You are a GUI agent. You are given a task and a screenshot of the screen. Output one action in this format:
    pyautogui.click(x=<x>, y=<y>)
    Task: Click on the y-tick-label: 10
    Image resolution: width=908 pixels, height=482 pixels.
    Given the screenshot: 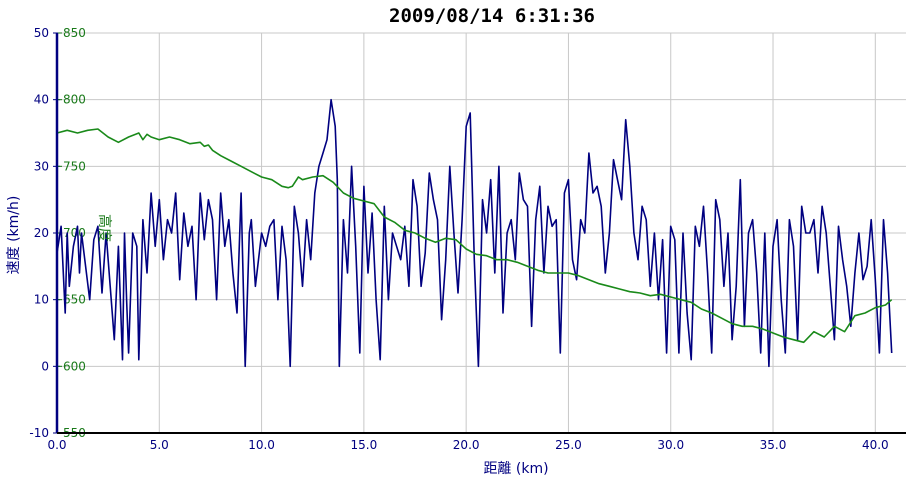 What is the action you would take?
    pyautogui.click(x=41, y=300)
    